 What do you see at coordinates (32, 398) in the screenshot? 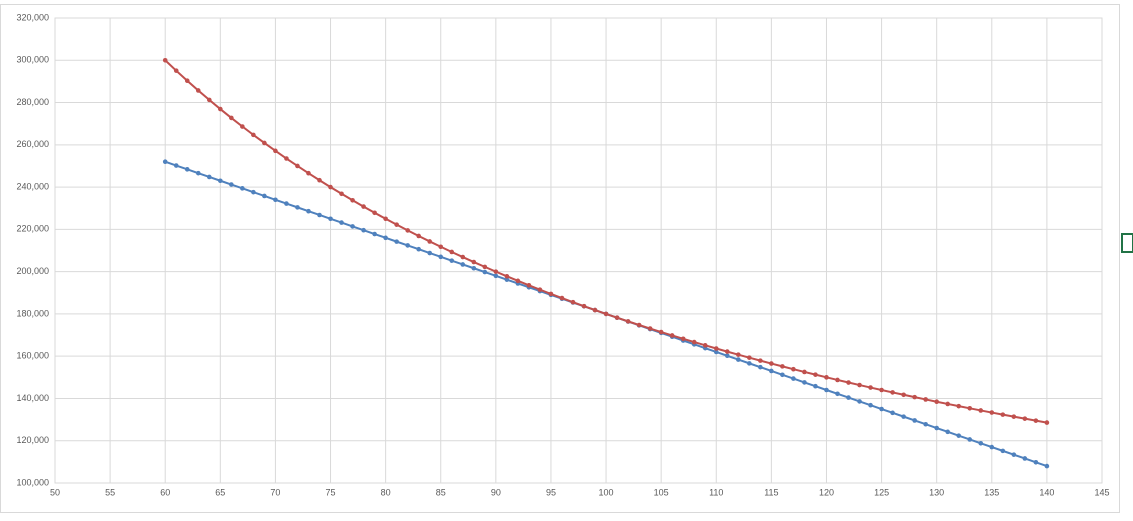
I see `y-tick-label: 140,000` at bounding box center [32, 398].